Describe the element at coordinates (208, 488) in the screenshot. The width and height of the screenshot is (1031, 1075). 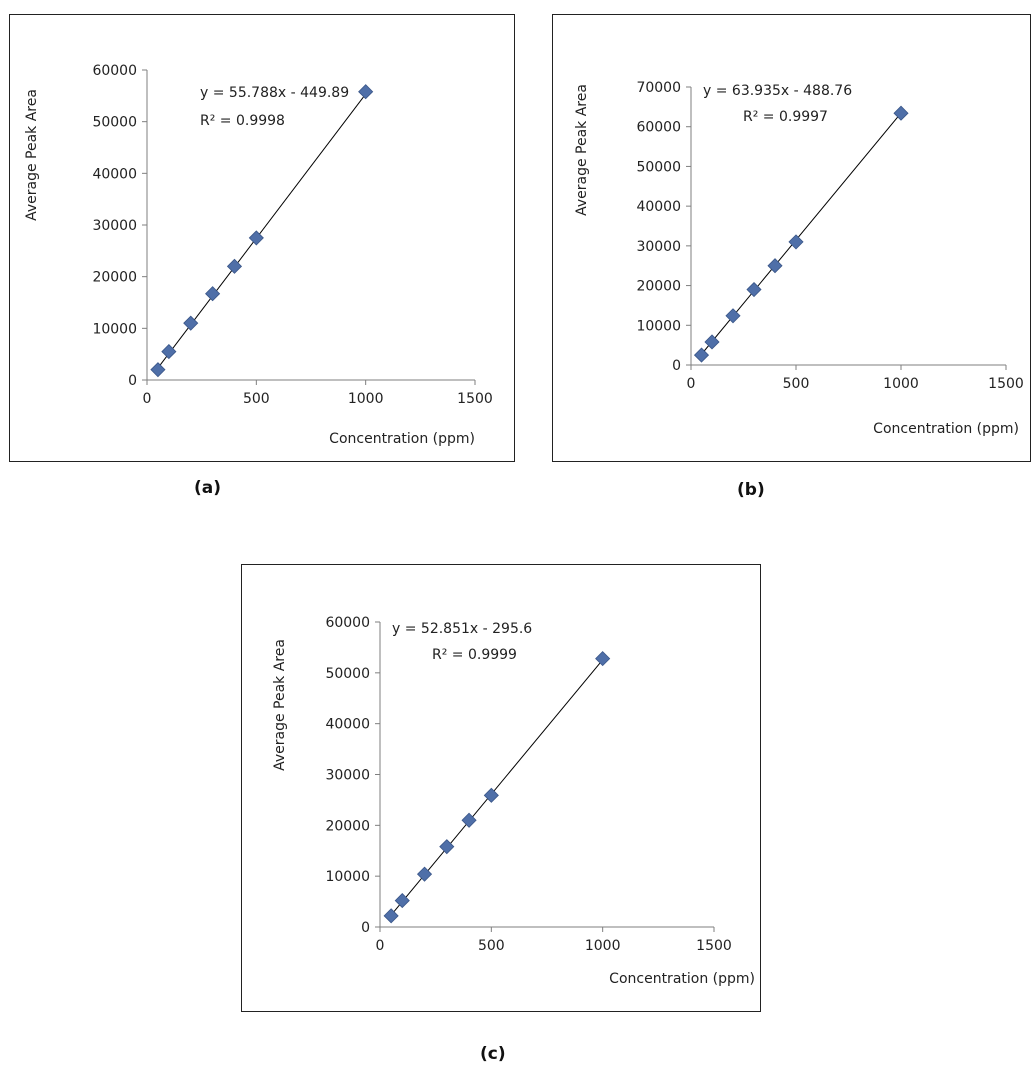
I see `caption-a: (a)` at that location.